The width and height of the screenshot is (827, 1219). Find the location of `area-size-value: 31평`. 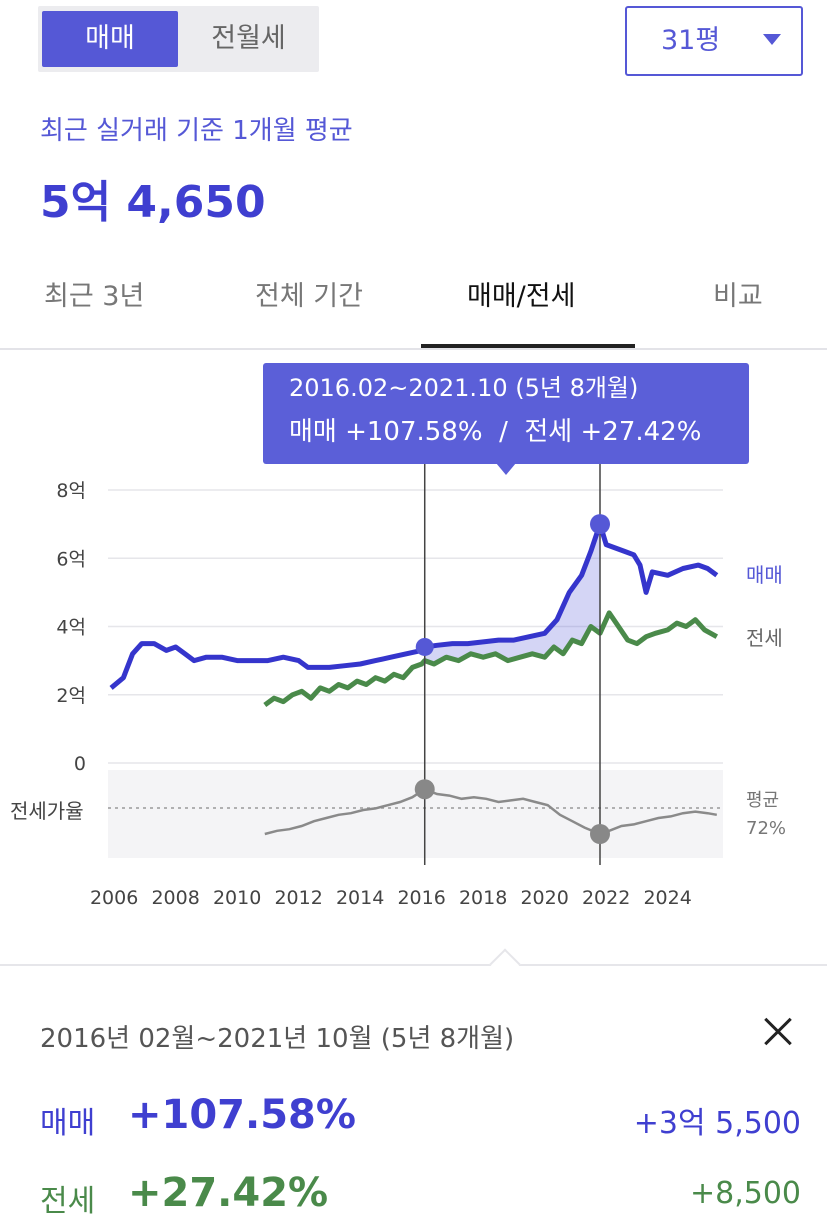

area-size-value: 31평 is located at coordinates (691, 40).